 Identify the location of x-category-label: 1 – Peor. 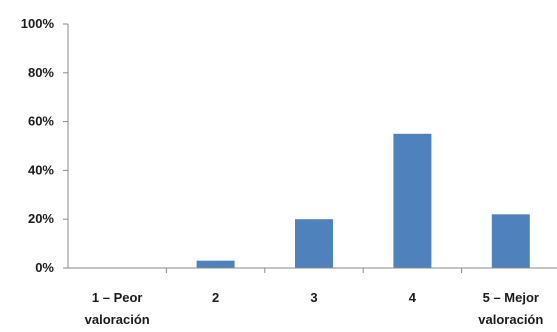
(117, 297).